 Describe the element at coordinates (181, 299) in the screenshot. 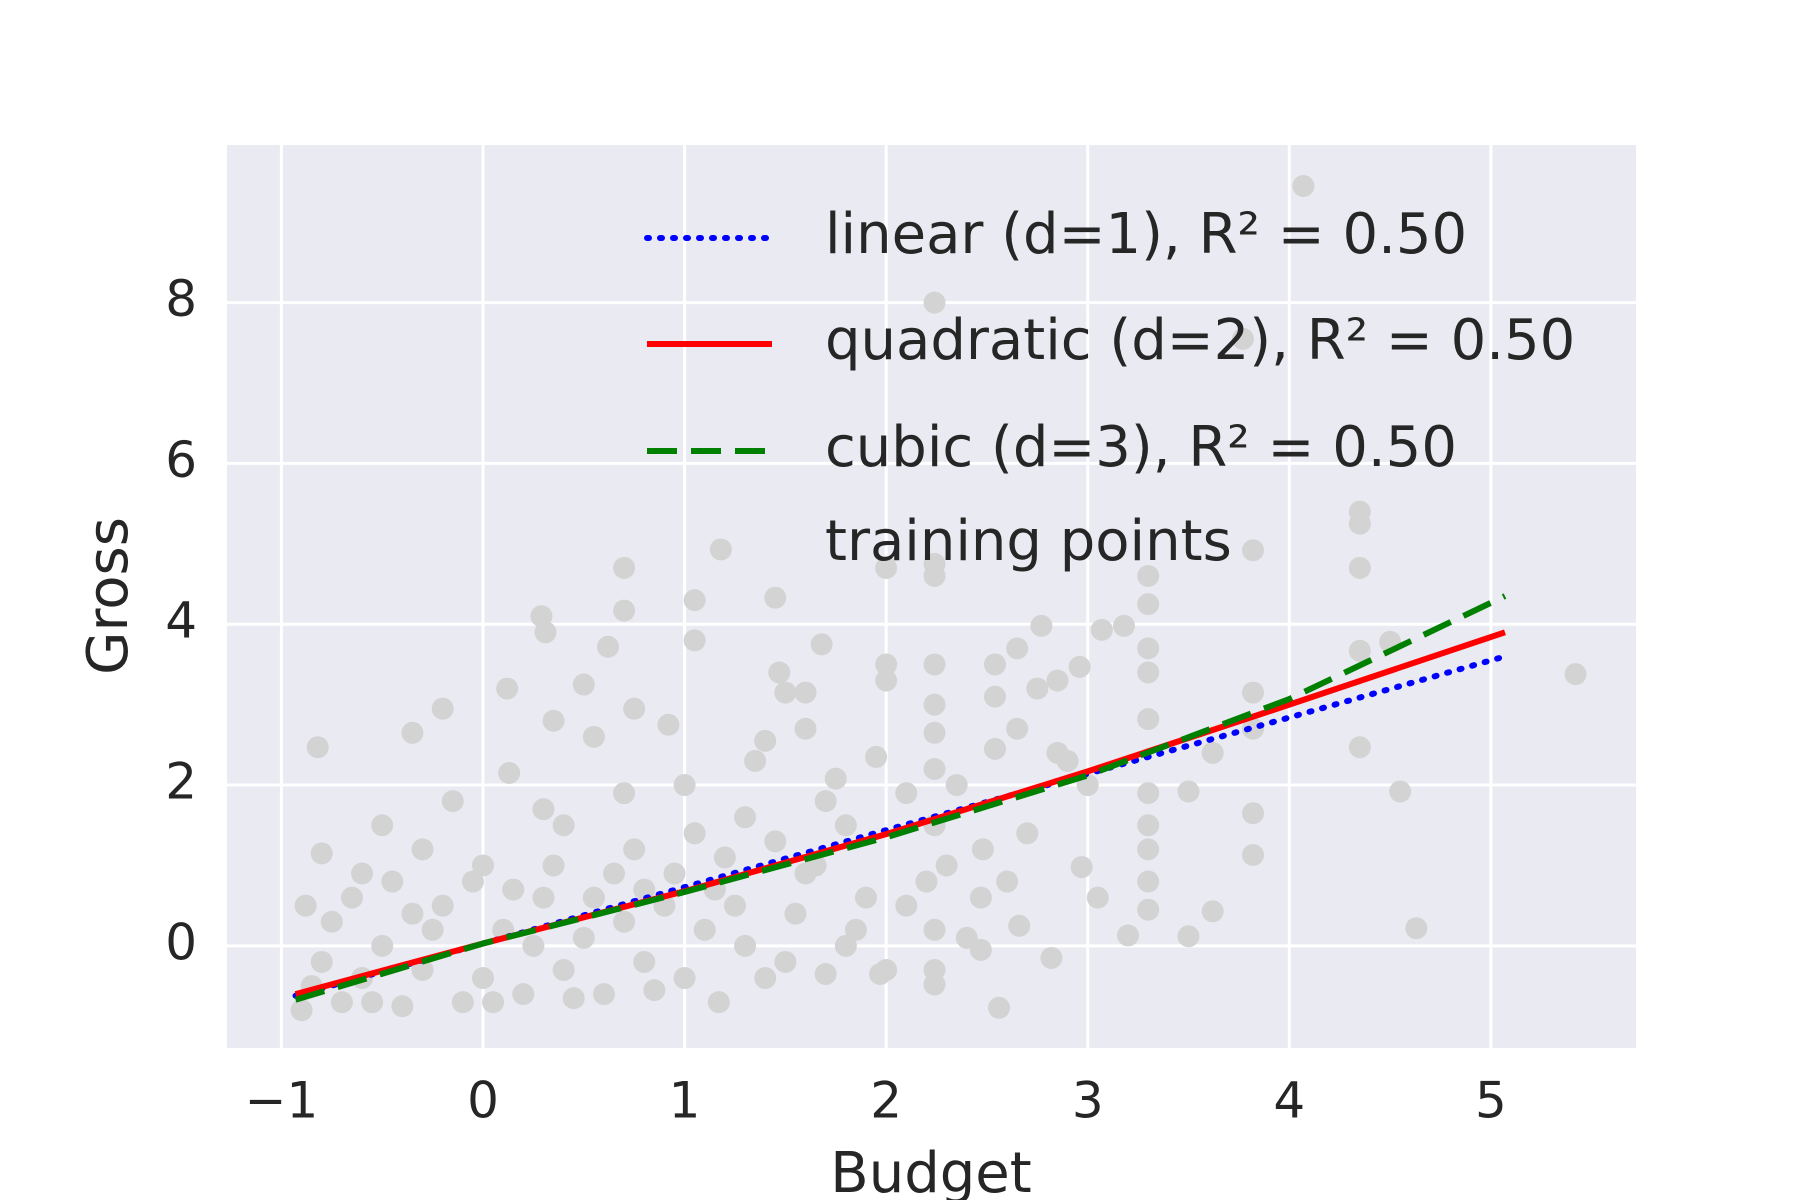

I see `y-tick-label: 8` at that location.